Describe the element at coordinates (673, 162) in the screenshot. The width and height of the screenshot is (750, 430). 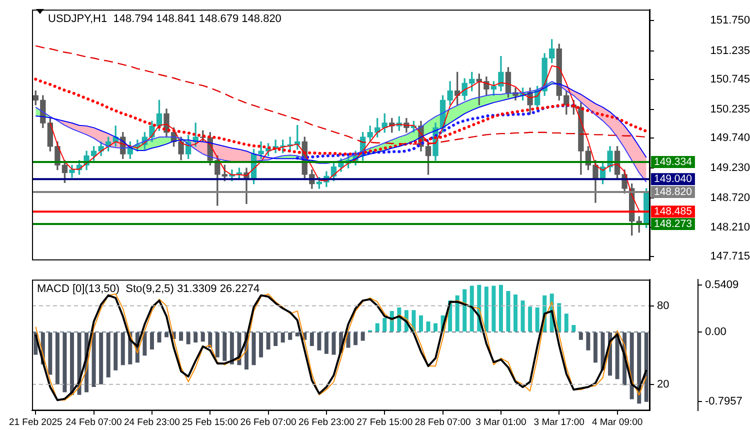
I see `ref-line-label: 149.334` at that location.